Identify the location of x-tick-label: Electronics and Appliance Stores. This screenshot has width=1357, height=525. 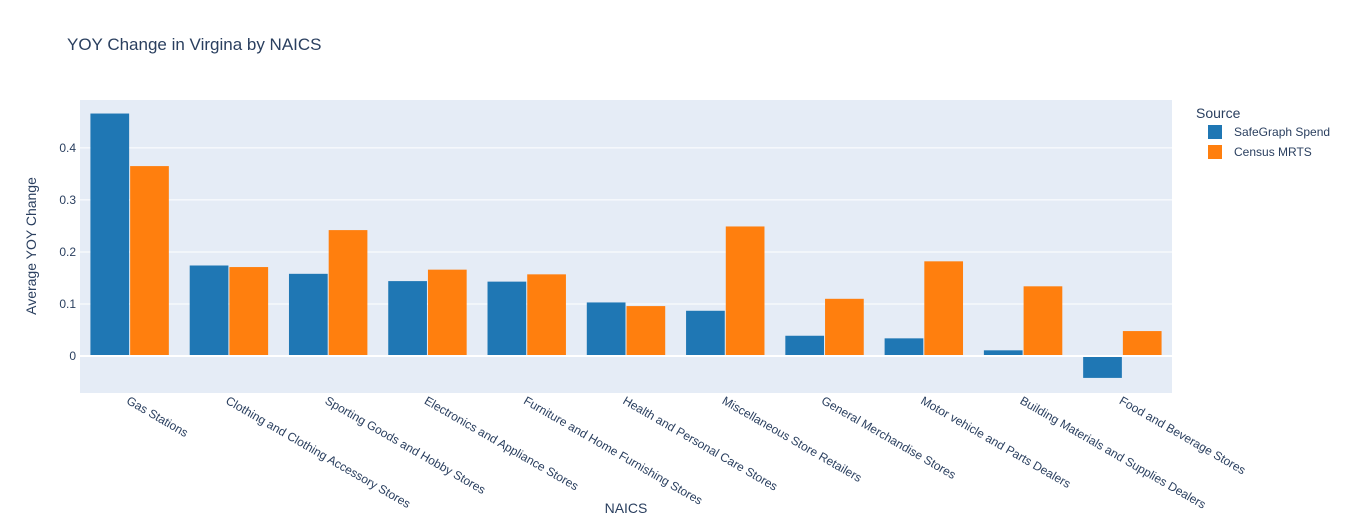
(501, 443).